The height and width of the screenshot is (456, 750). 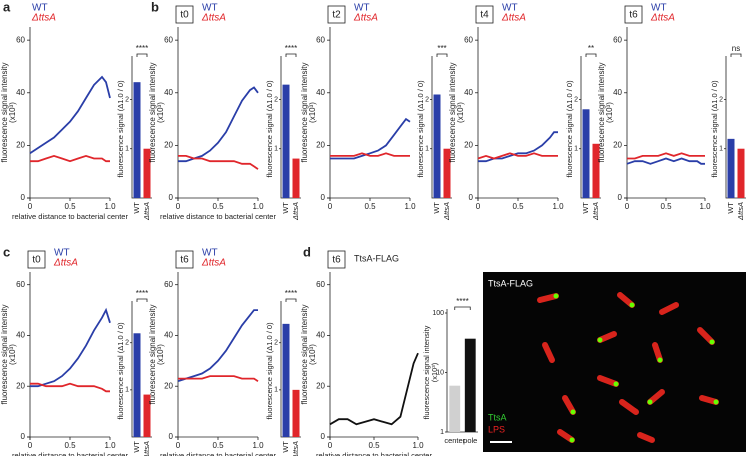 What do you see at coordinates (510, 283) in the screenshot?
I see `micrograph-title: TtsA-FLAG` at bounding box center [510, 283].